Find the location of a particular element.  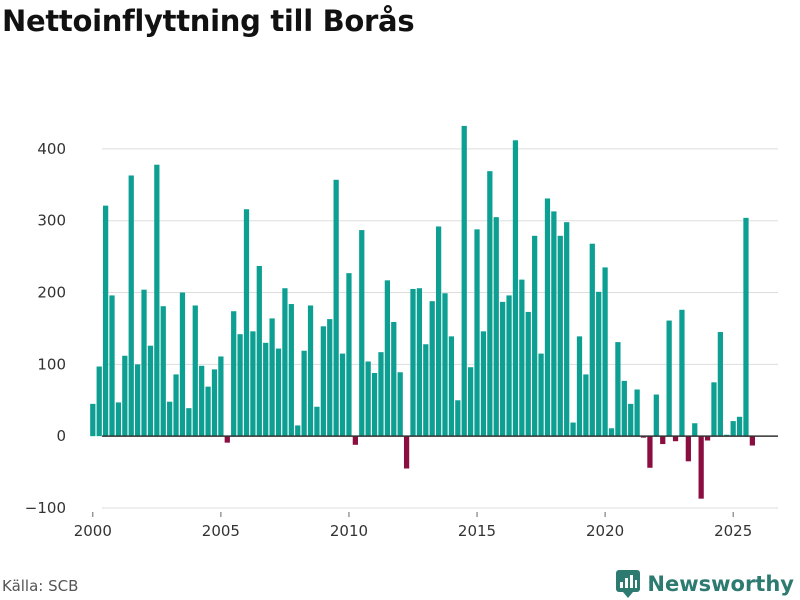

x-tick-label: 2000 is located at coordinates (93, 531).